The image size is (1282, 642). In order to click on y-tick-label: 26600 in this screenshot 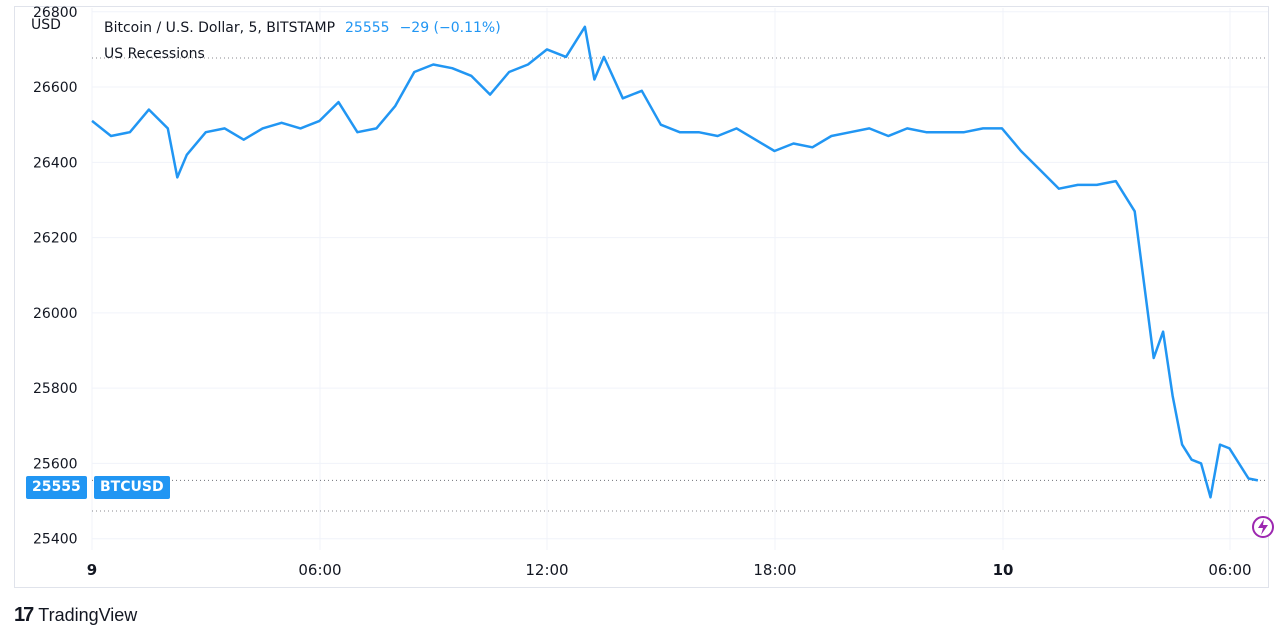, I will do `click(55, 88)`.